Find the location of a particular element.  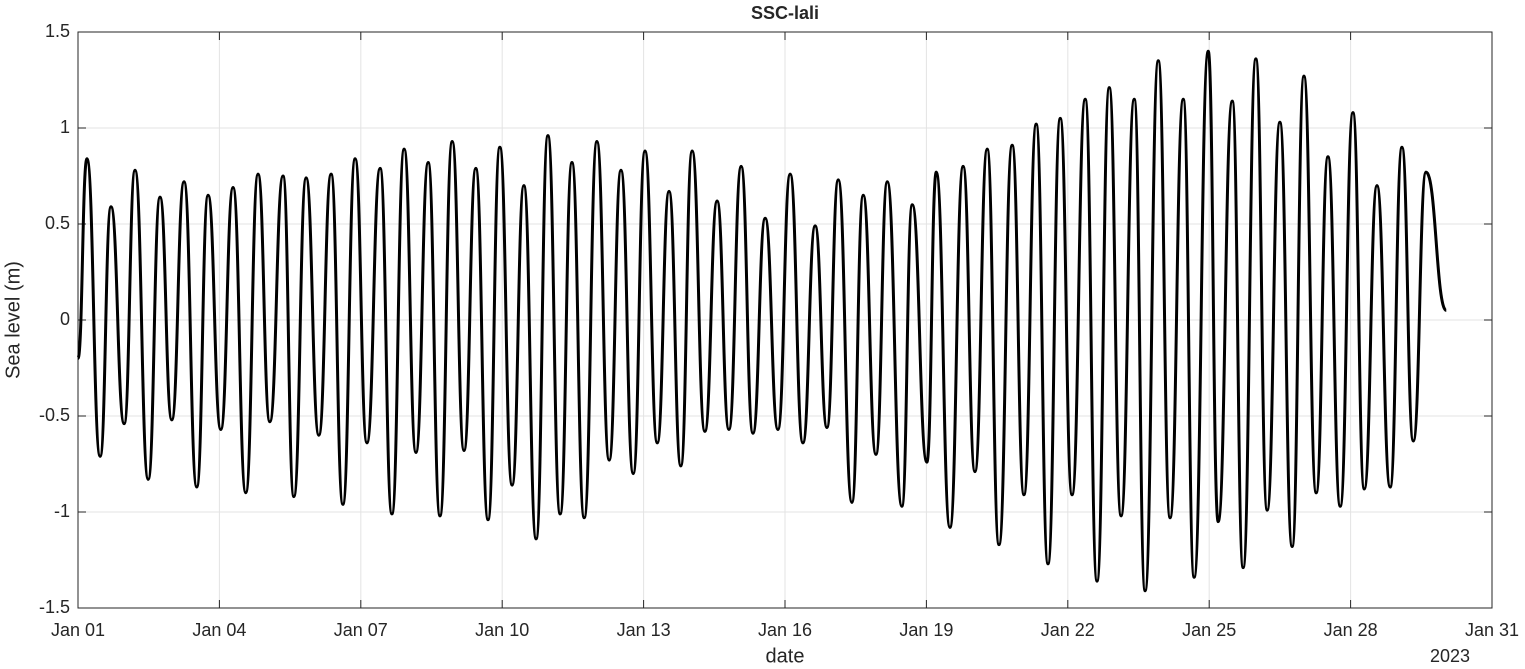

y-tick-label: 1 is located at coordinates (65, 127).